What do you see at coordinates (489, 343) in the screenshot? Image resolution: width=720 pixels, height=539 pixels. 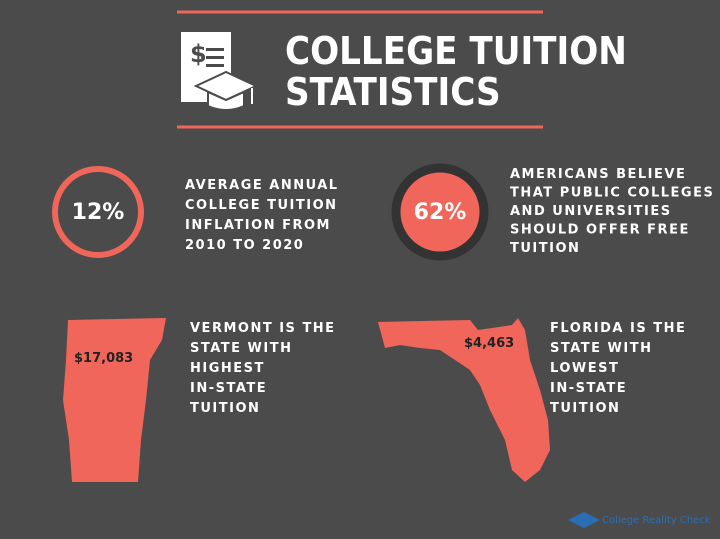 I see `state-amount: $4,463` at bounding box center [489, 343].